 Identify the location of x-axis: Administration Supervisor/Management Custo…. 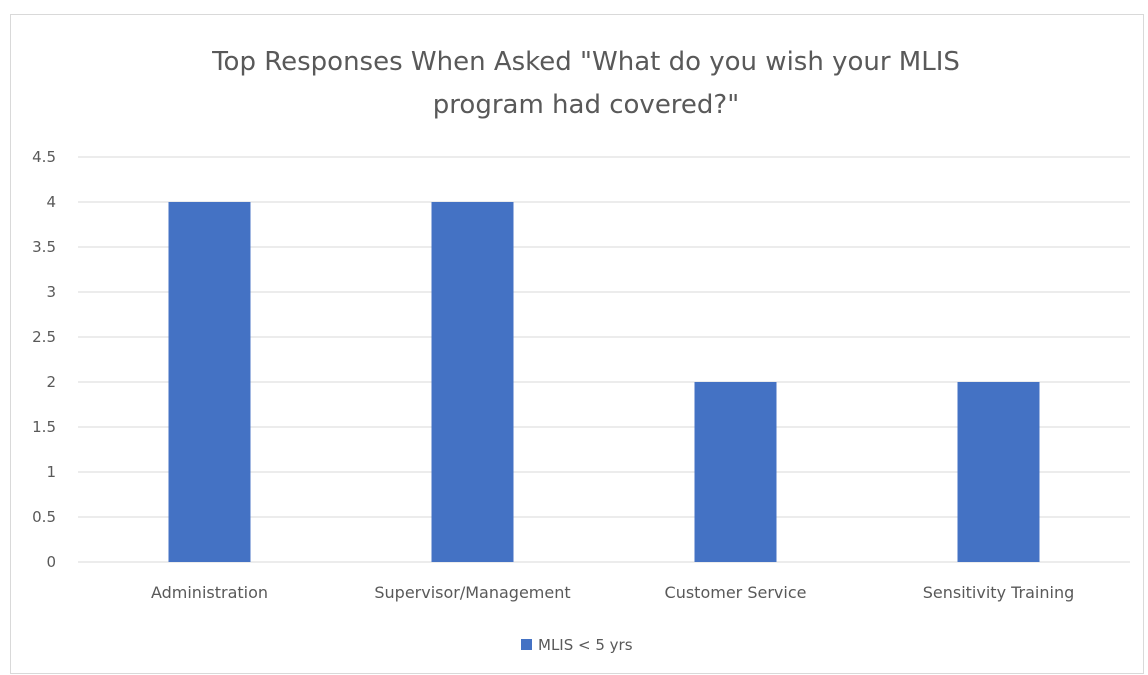
(612, 592).